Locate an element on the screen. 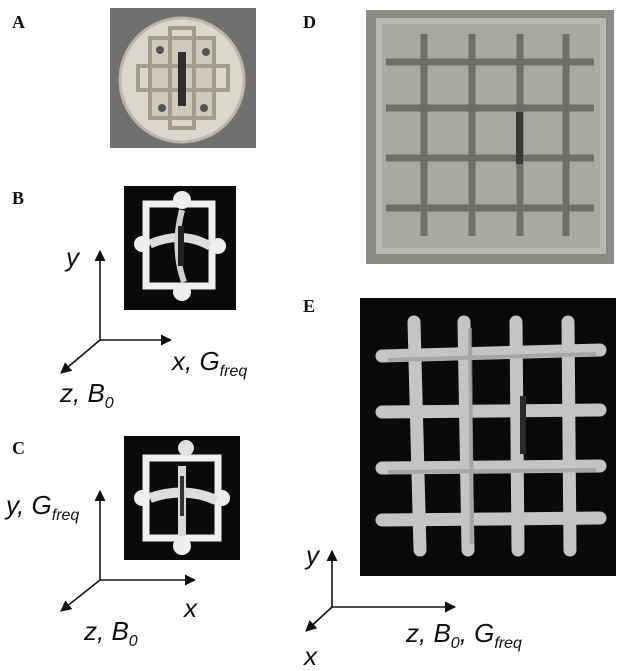  panel-e-y-axis-label: y is located at coordinates (312, 555).